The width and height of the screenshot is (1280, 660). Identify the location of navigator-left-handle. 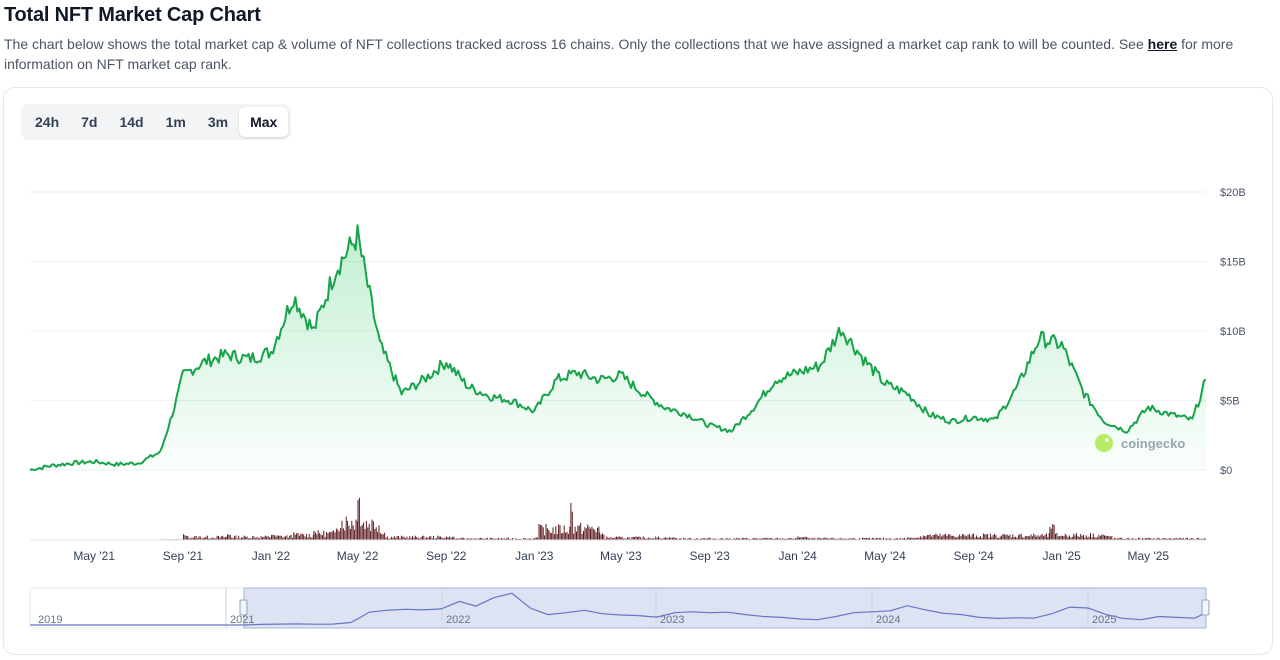
(243, 607).